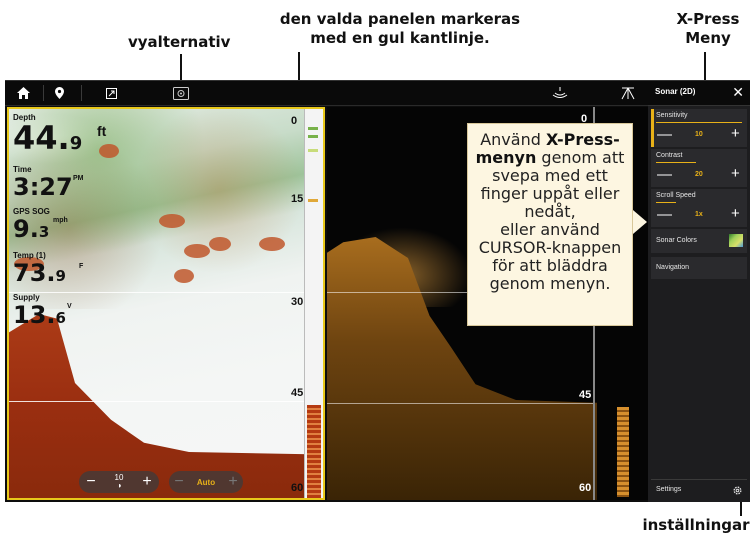 This screenshot has width=754, height=541. Describe the element at coordinates (60, 318) in the screenshot. I see `supply-decimal: 6` at that location.